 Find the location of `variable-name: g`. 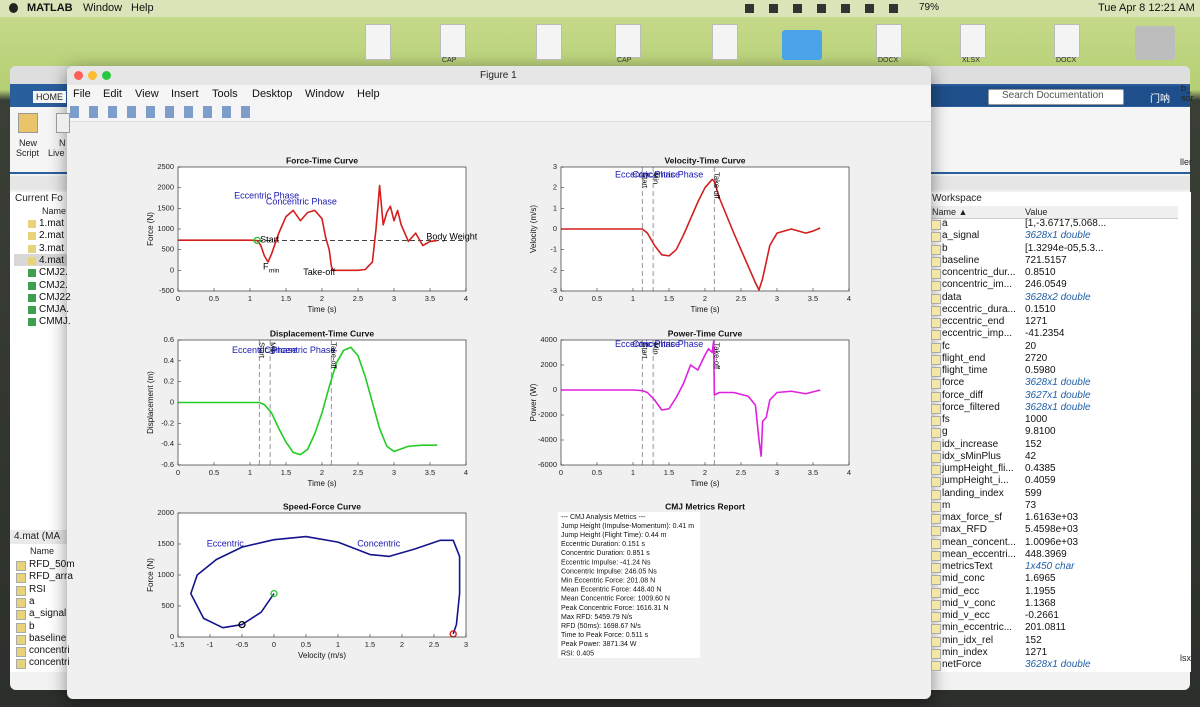

variable-name: g is located at coordinates (945, 432).